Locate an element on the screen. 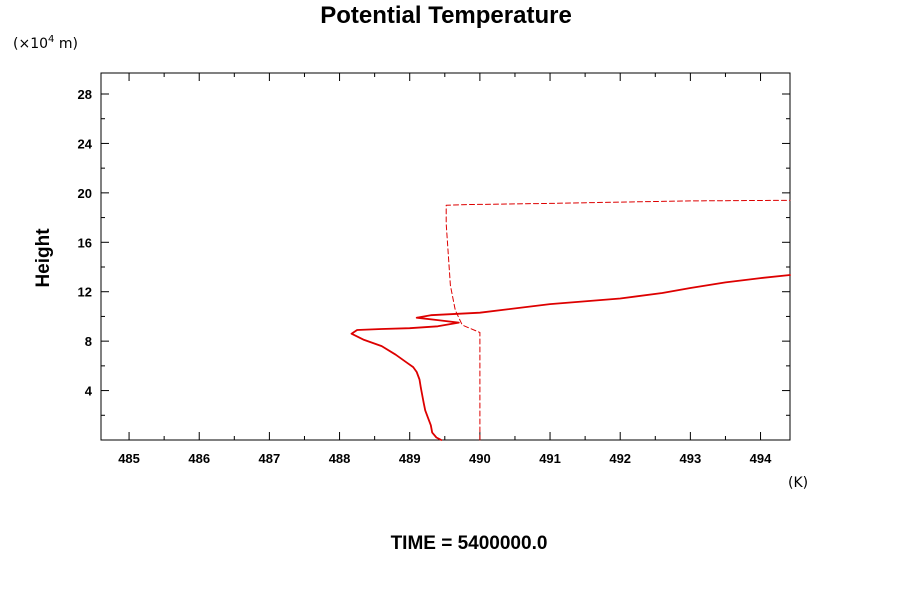 This screenshot has height=600, width=900. x-tick-label: 494 is located at coordinates (761, 458).